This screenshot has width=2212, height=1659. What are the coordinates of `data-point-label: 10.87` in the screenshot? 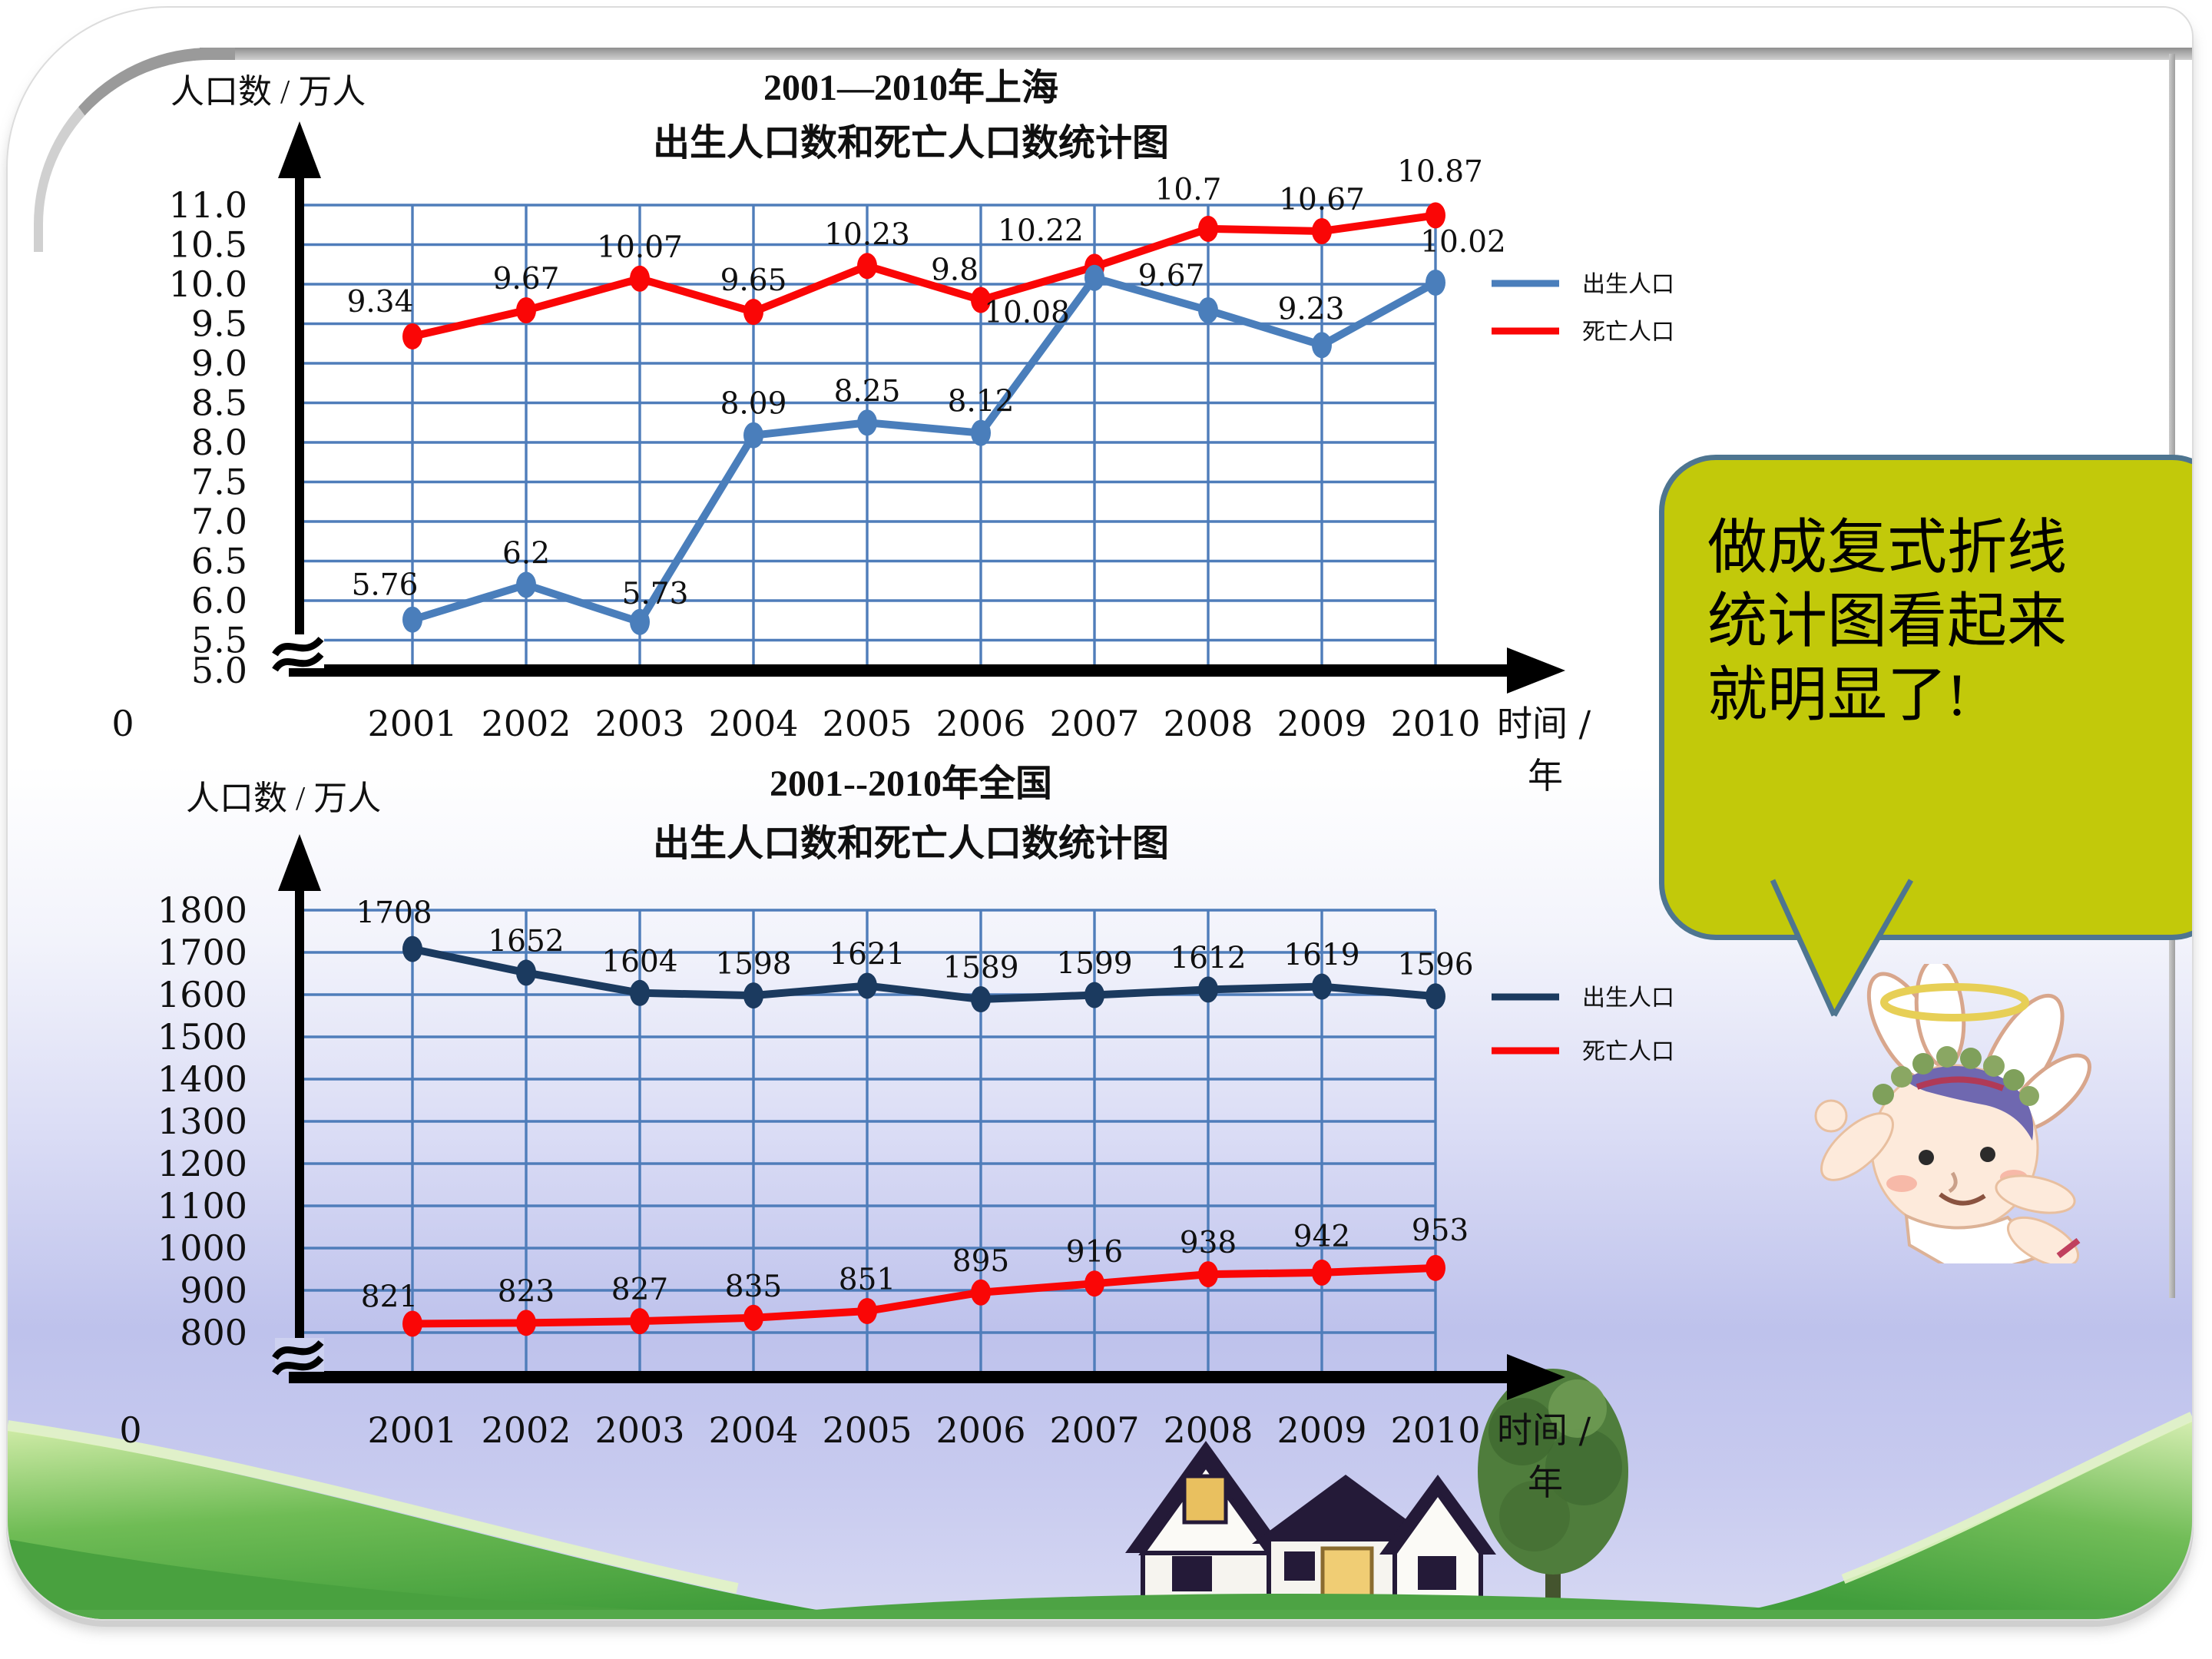 It's located at (1440, 172).